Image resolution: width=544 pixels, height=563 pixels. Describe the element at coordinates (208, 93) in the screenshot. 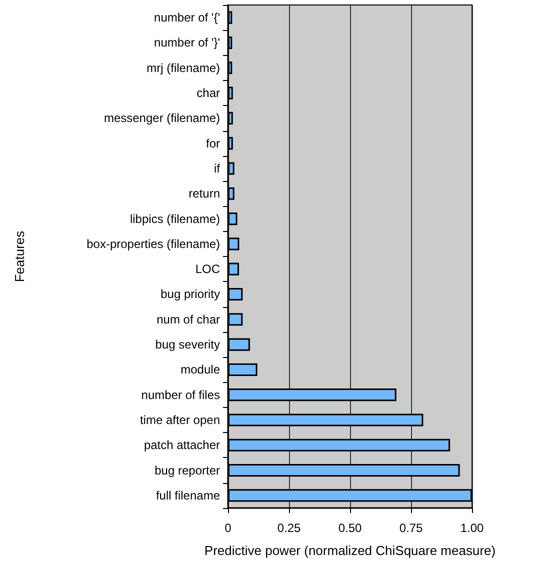

I see `y-tick-label: char` at that location.